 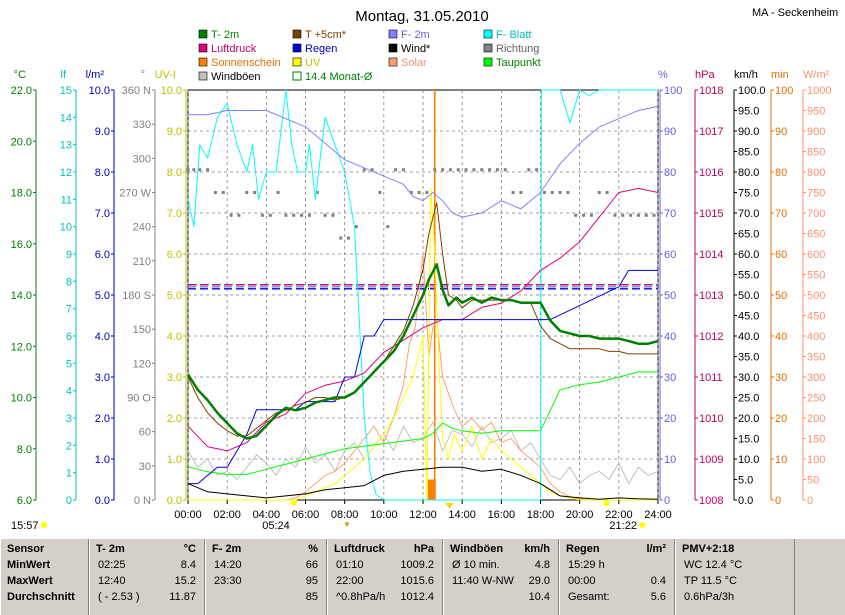 What do you see at coordinates (69, 501) in the screenshot?
I see `axis-tick-label-left: 0` at bounding box center [69, 501].